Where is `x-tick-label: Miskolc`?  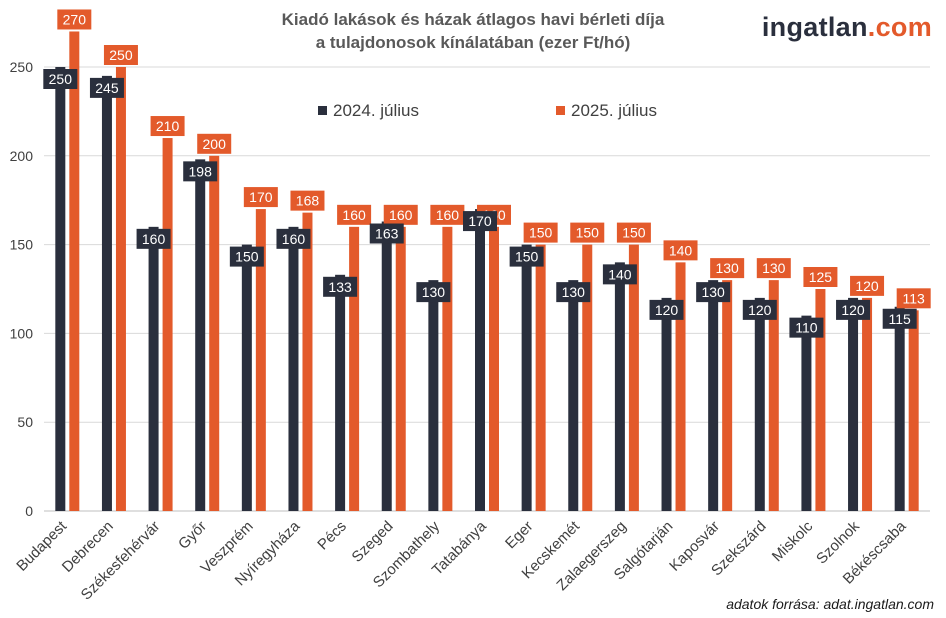
x-tick-label: Miskolc is located at coordinates (793, 541).